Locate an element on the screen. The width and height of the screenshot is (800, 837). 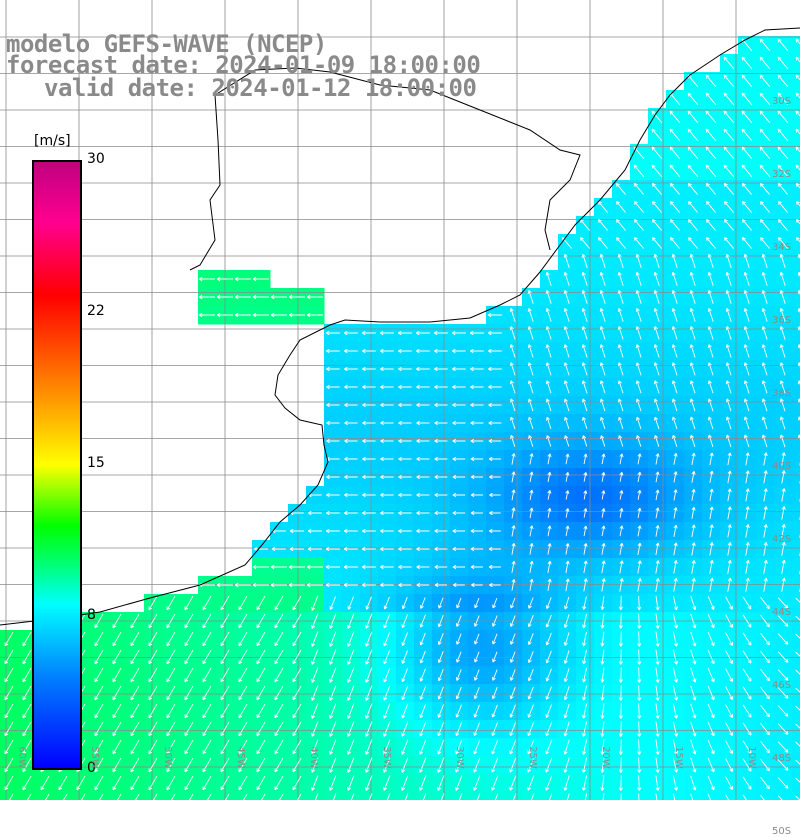
colorbar-tick-15: 15 is located at coordinates (96, 463).